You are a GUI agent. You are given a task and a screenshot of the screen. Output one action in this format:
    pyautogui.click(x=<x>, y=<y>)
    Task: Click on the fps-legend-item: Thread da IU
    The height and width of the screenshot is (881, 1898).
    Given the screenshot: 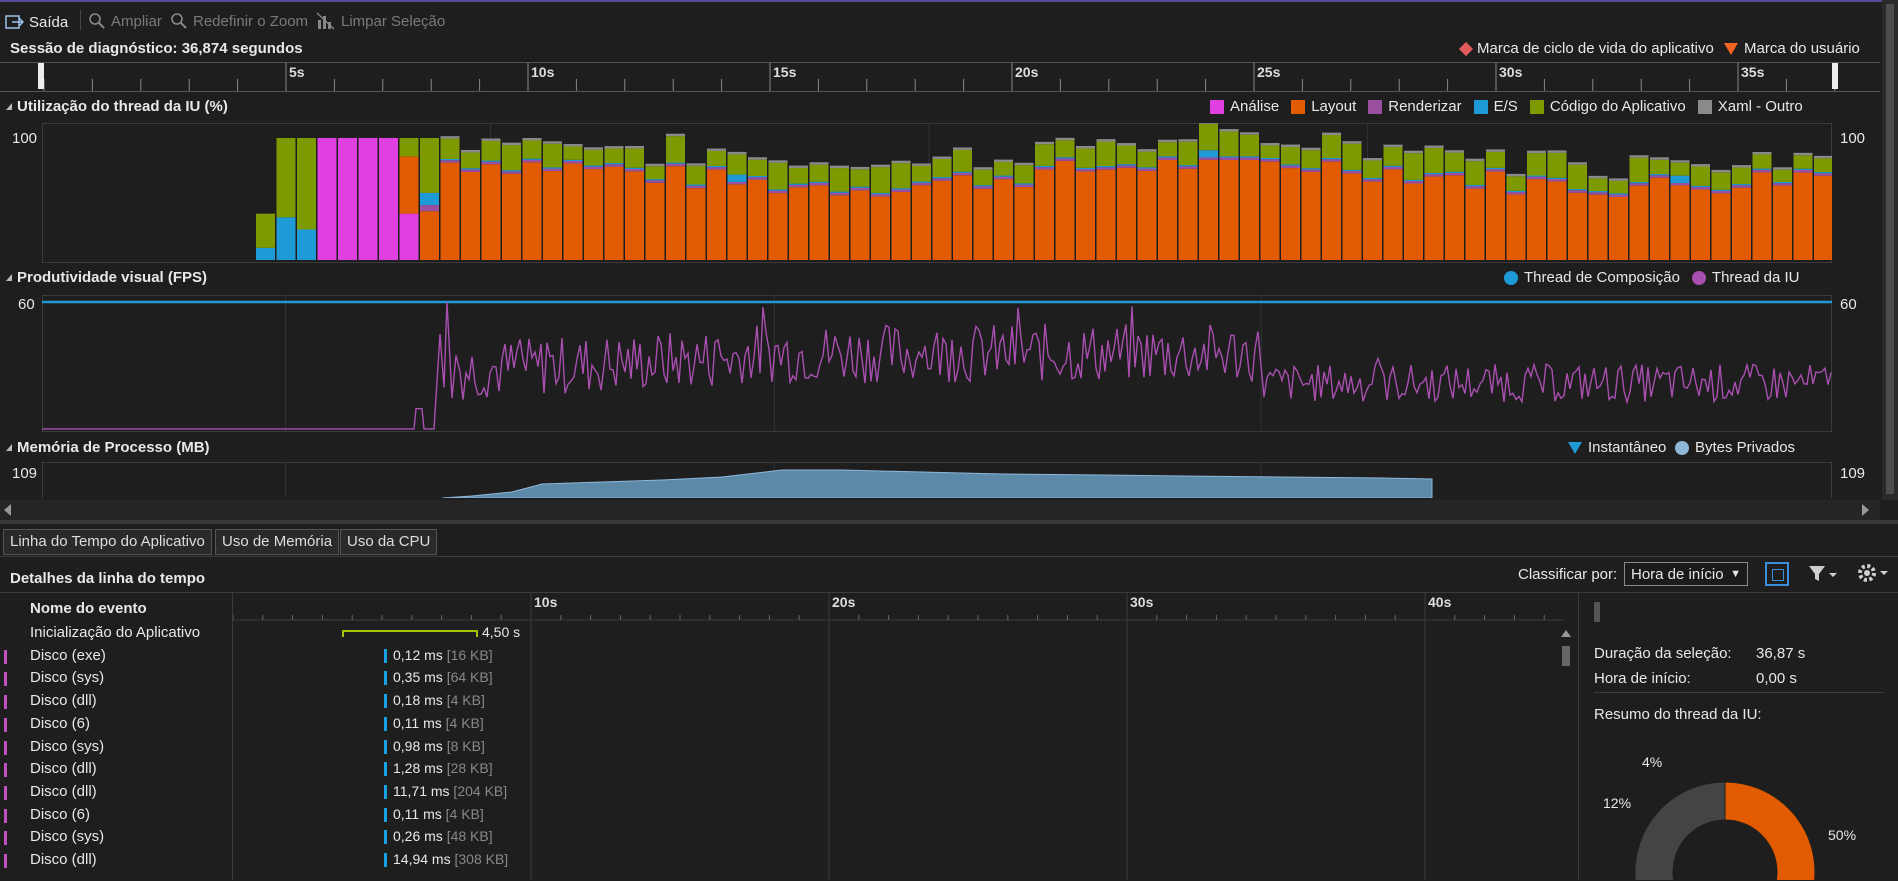 What is the action you would take?
    pyautogui.click(x=1745, y=277)
    